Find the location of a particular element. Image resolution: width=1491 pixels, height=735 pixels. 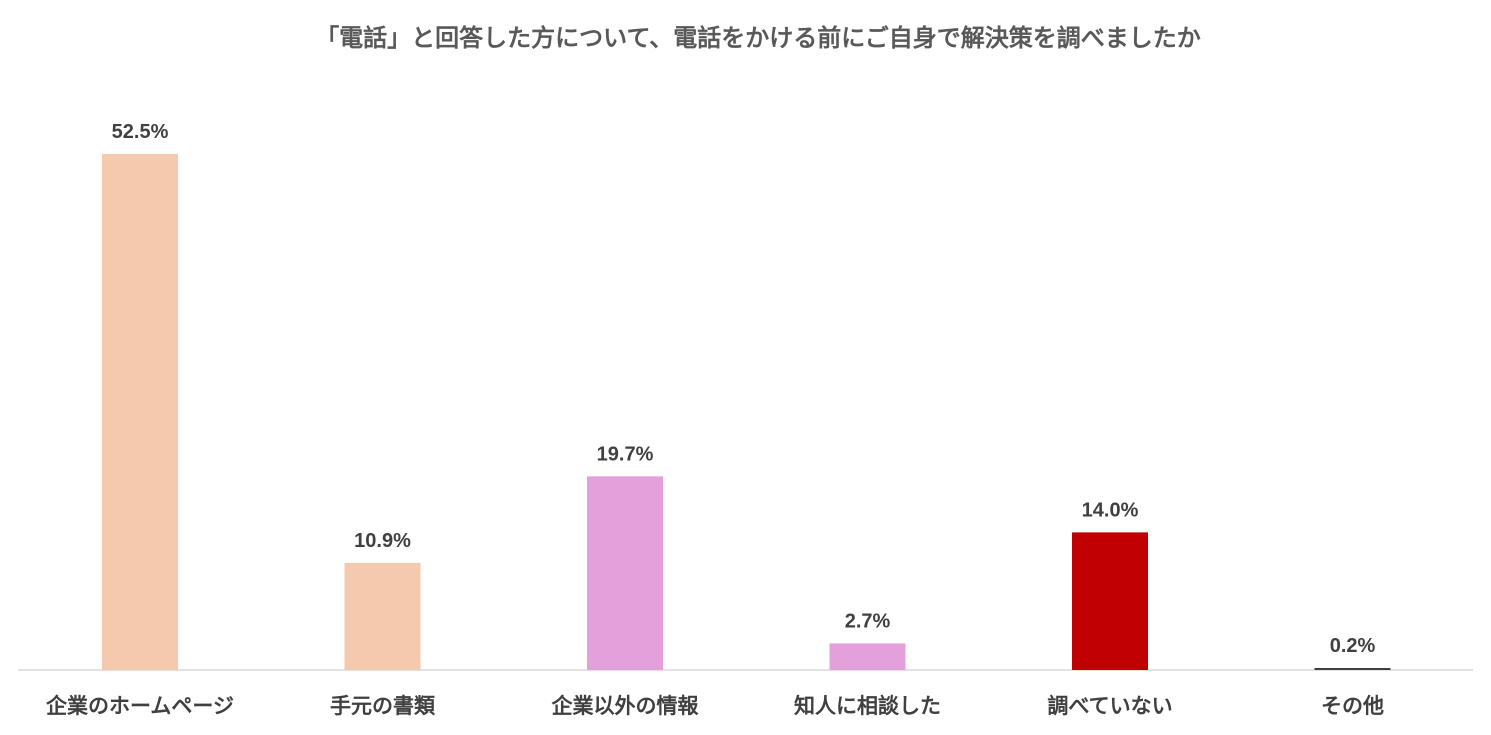

category-label-6: その他 is located at coordinates (1352, 706).